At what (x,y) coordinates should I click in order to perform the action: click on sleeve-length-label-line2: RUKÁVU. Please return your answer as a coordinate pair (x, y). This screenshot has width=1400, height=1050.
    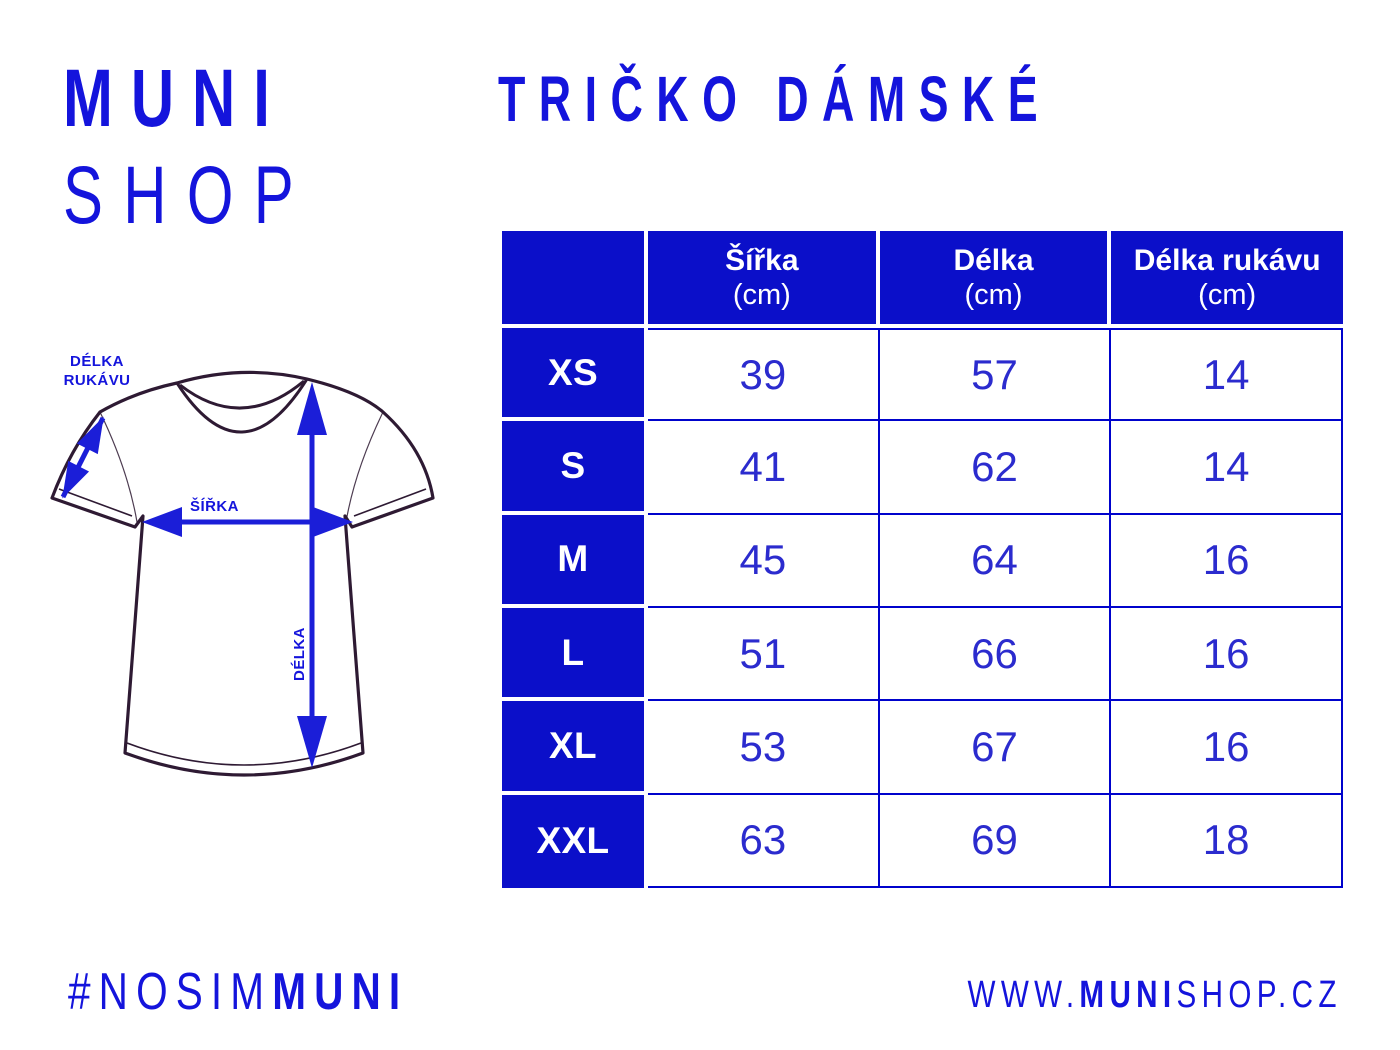
    Looking at the image, I should click on (97, 380).